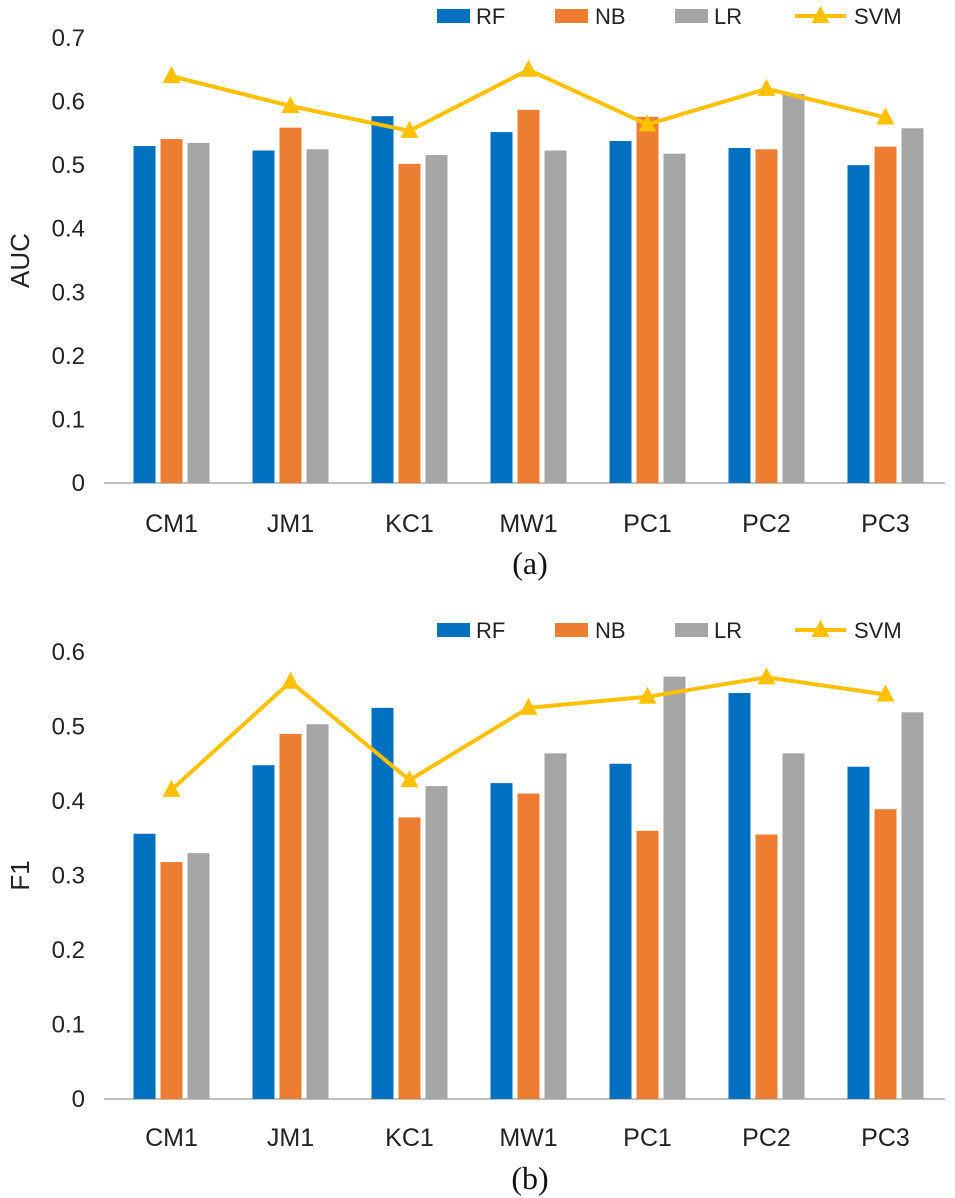 This screenshot has height=1198, width=955. Describe the element at coordinates (528, 296) in the screenshot. I see `bar-nb-mw1` at that location.